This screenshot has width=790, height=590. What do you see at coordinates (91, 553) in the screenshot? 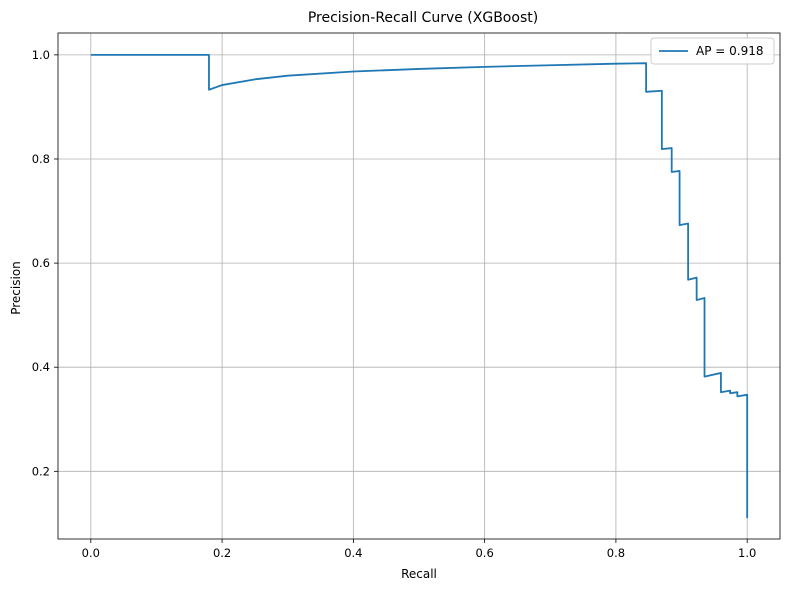
I see `x-tick-label: 0.0` at bounding box center [91, 553].